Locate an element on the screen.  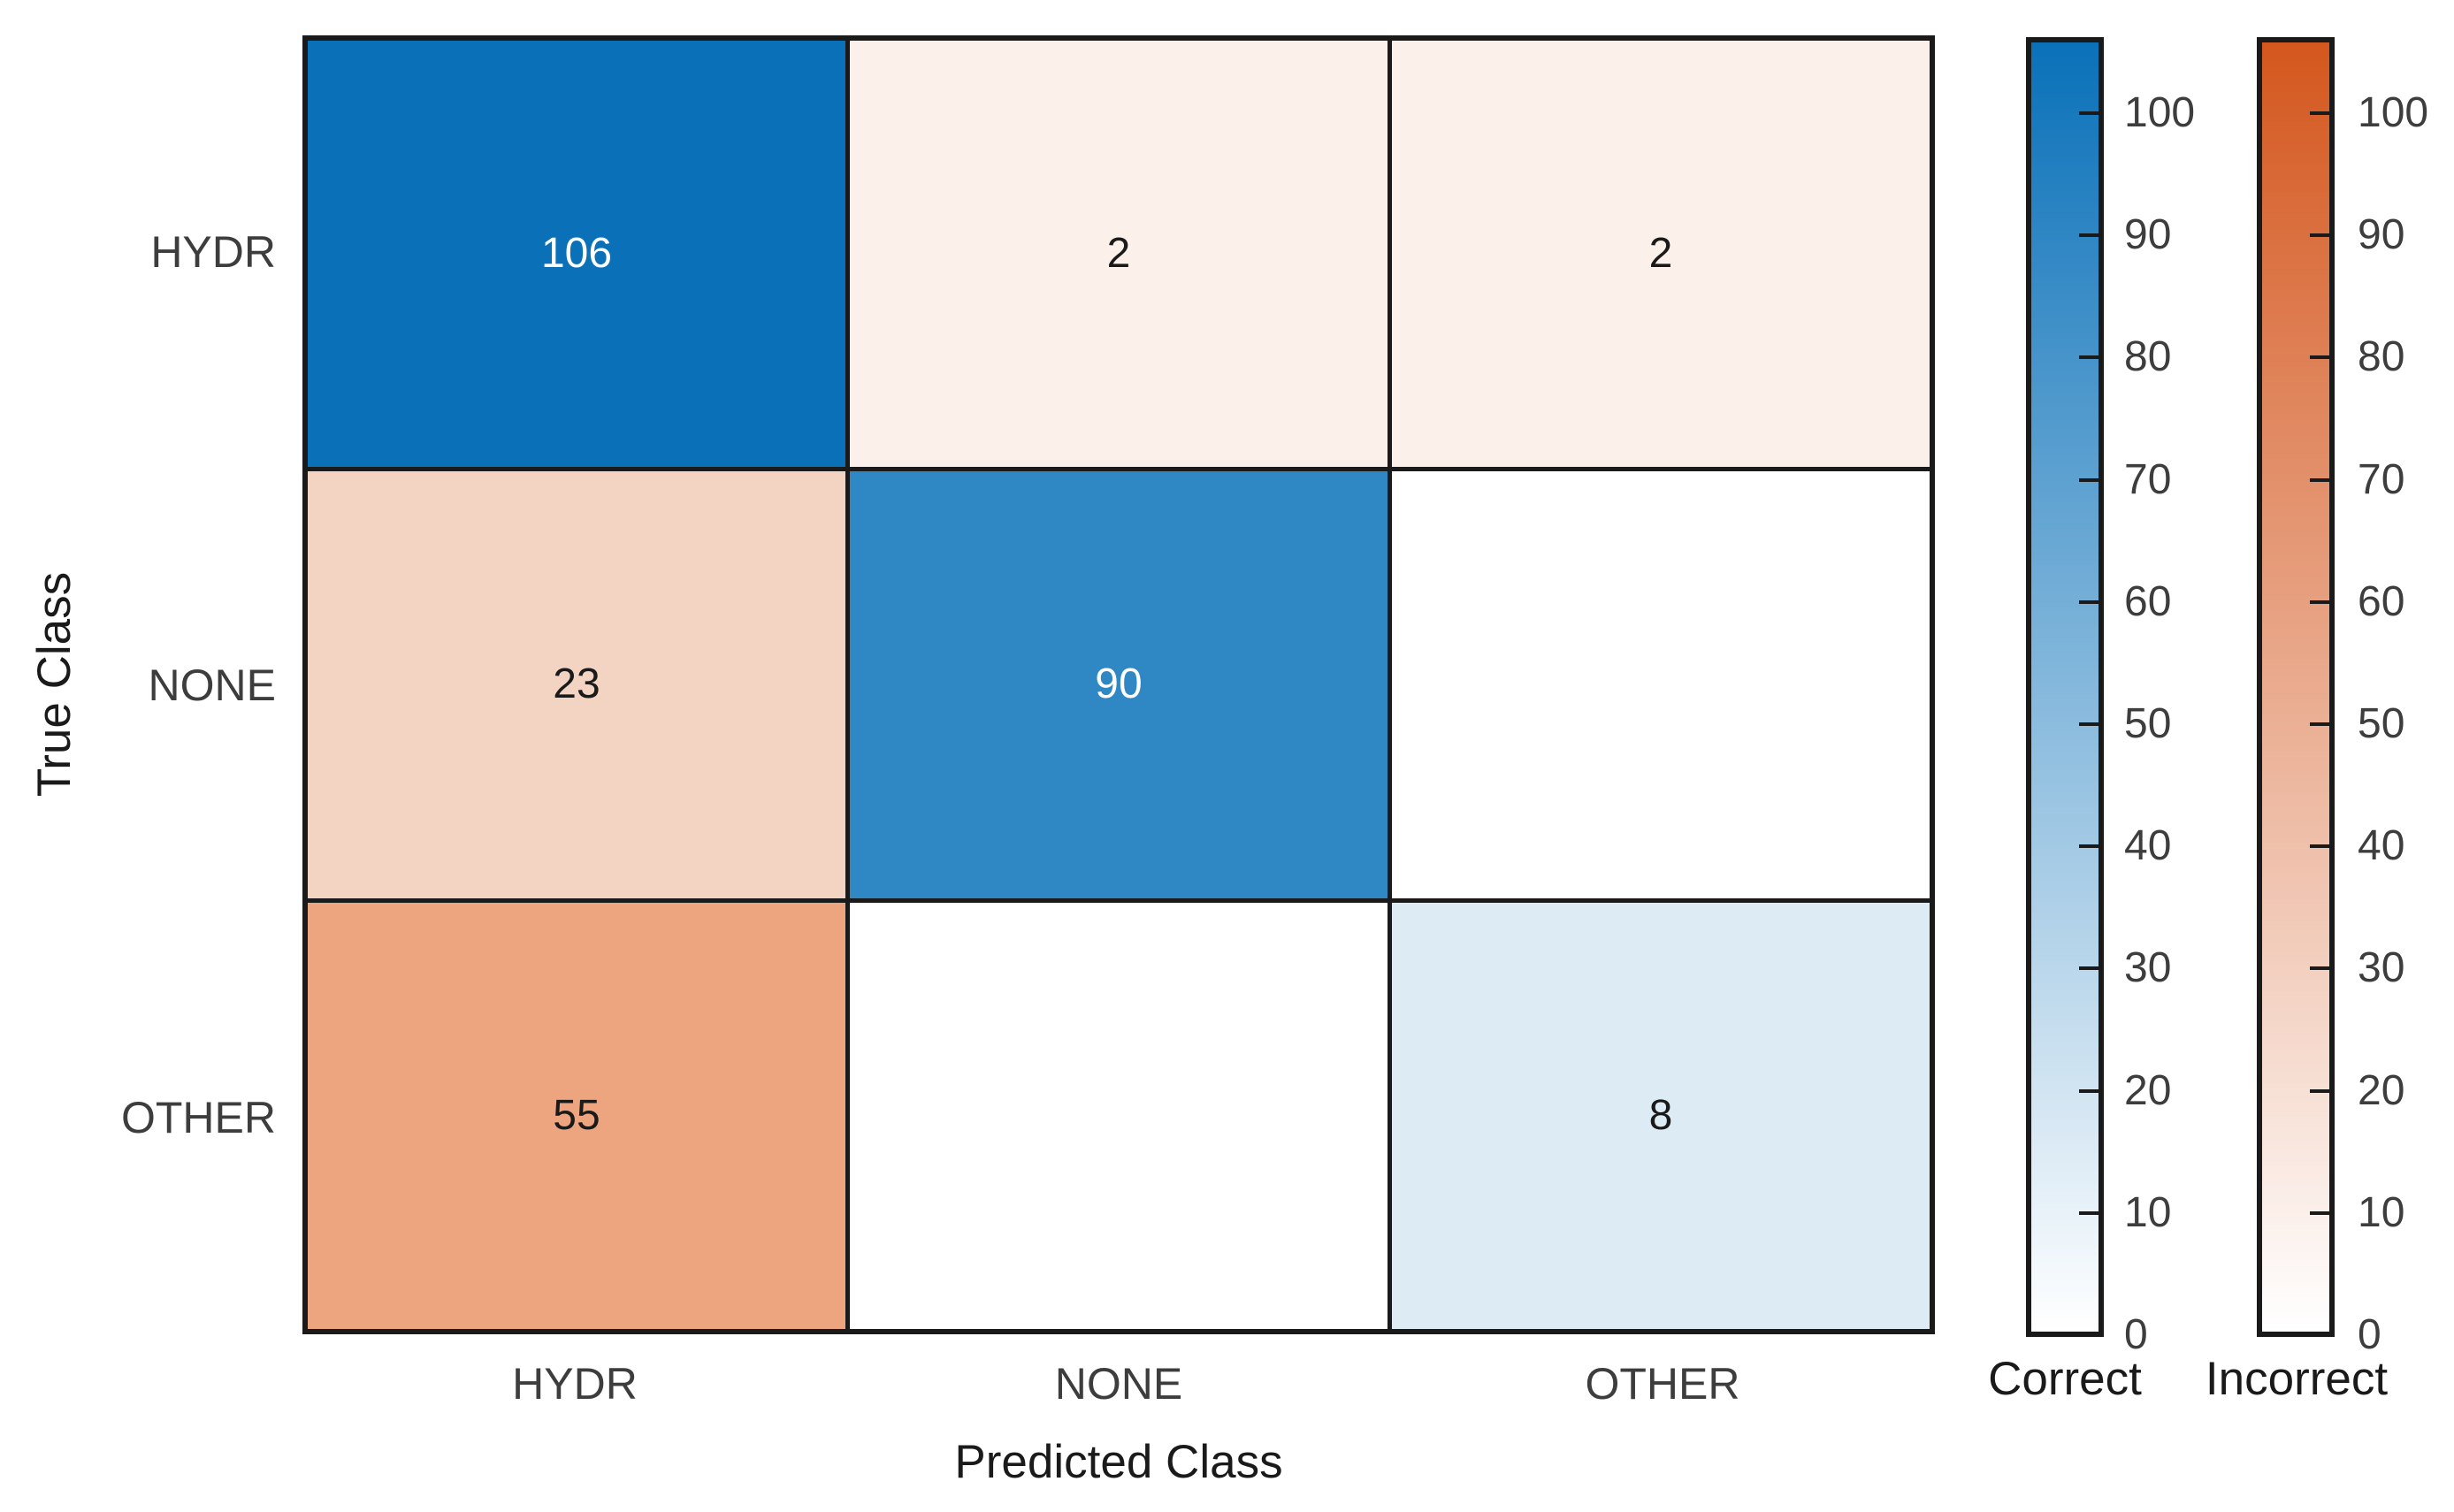
x-tick-label: OTHER is located at coordinates (1662, 1384).